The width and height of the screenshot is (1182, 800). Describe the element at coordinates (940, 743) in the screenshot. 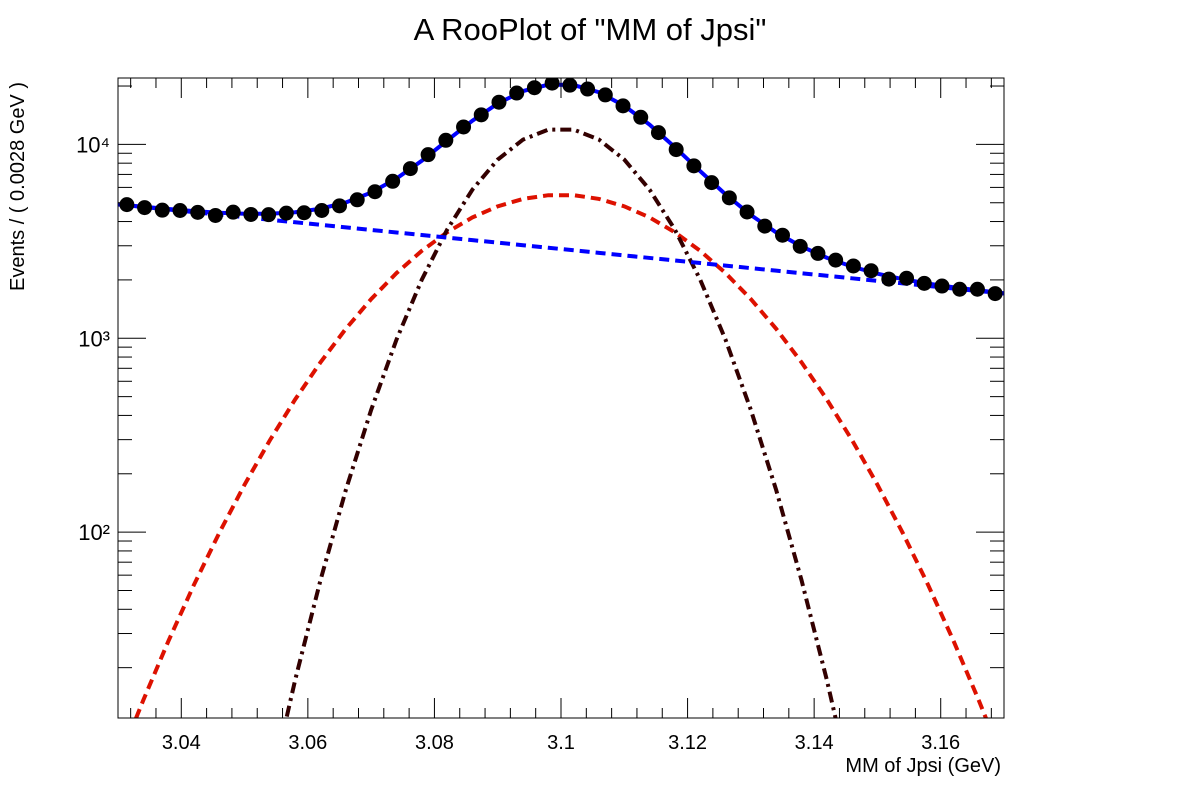

I see `x-tick-label: 3.16` at that location.